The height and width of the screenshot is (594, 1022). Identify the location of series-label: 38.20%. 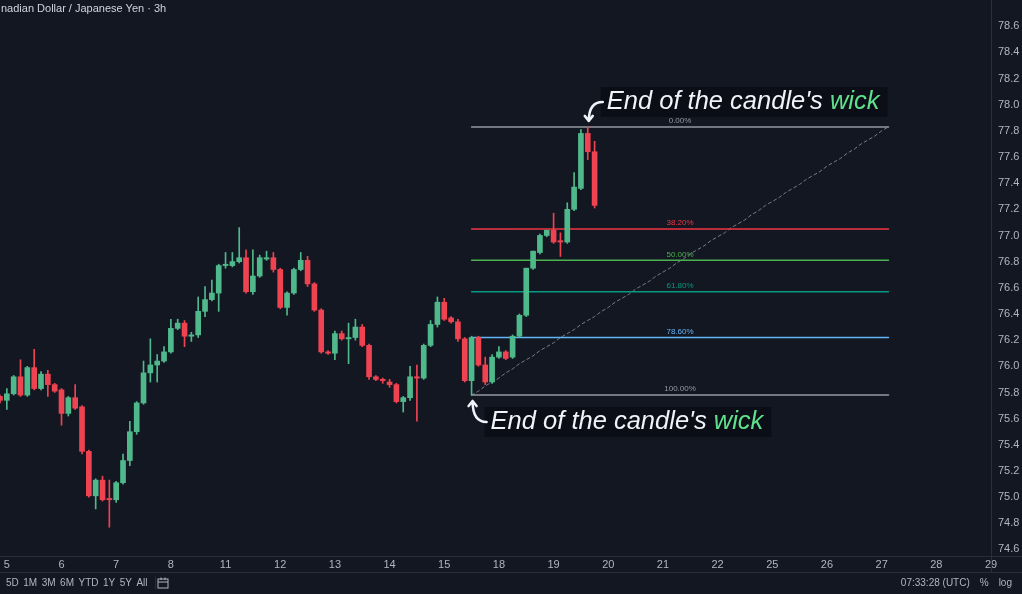
(680, 223).